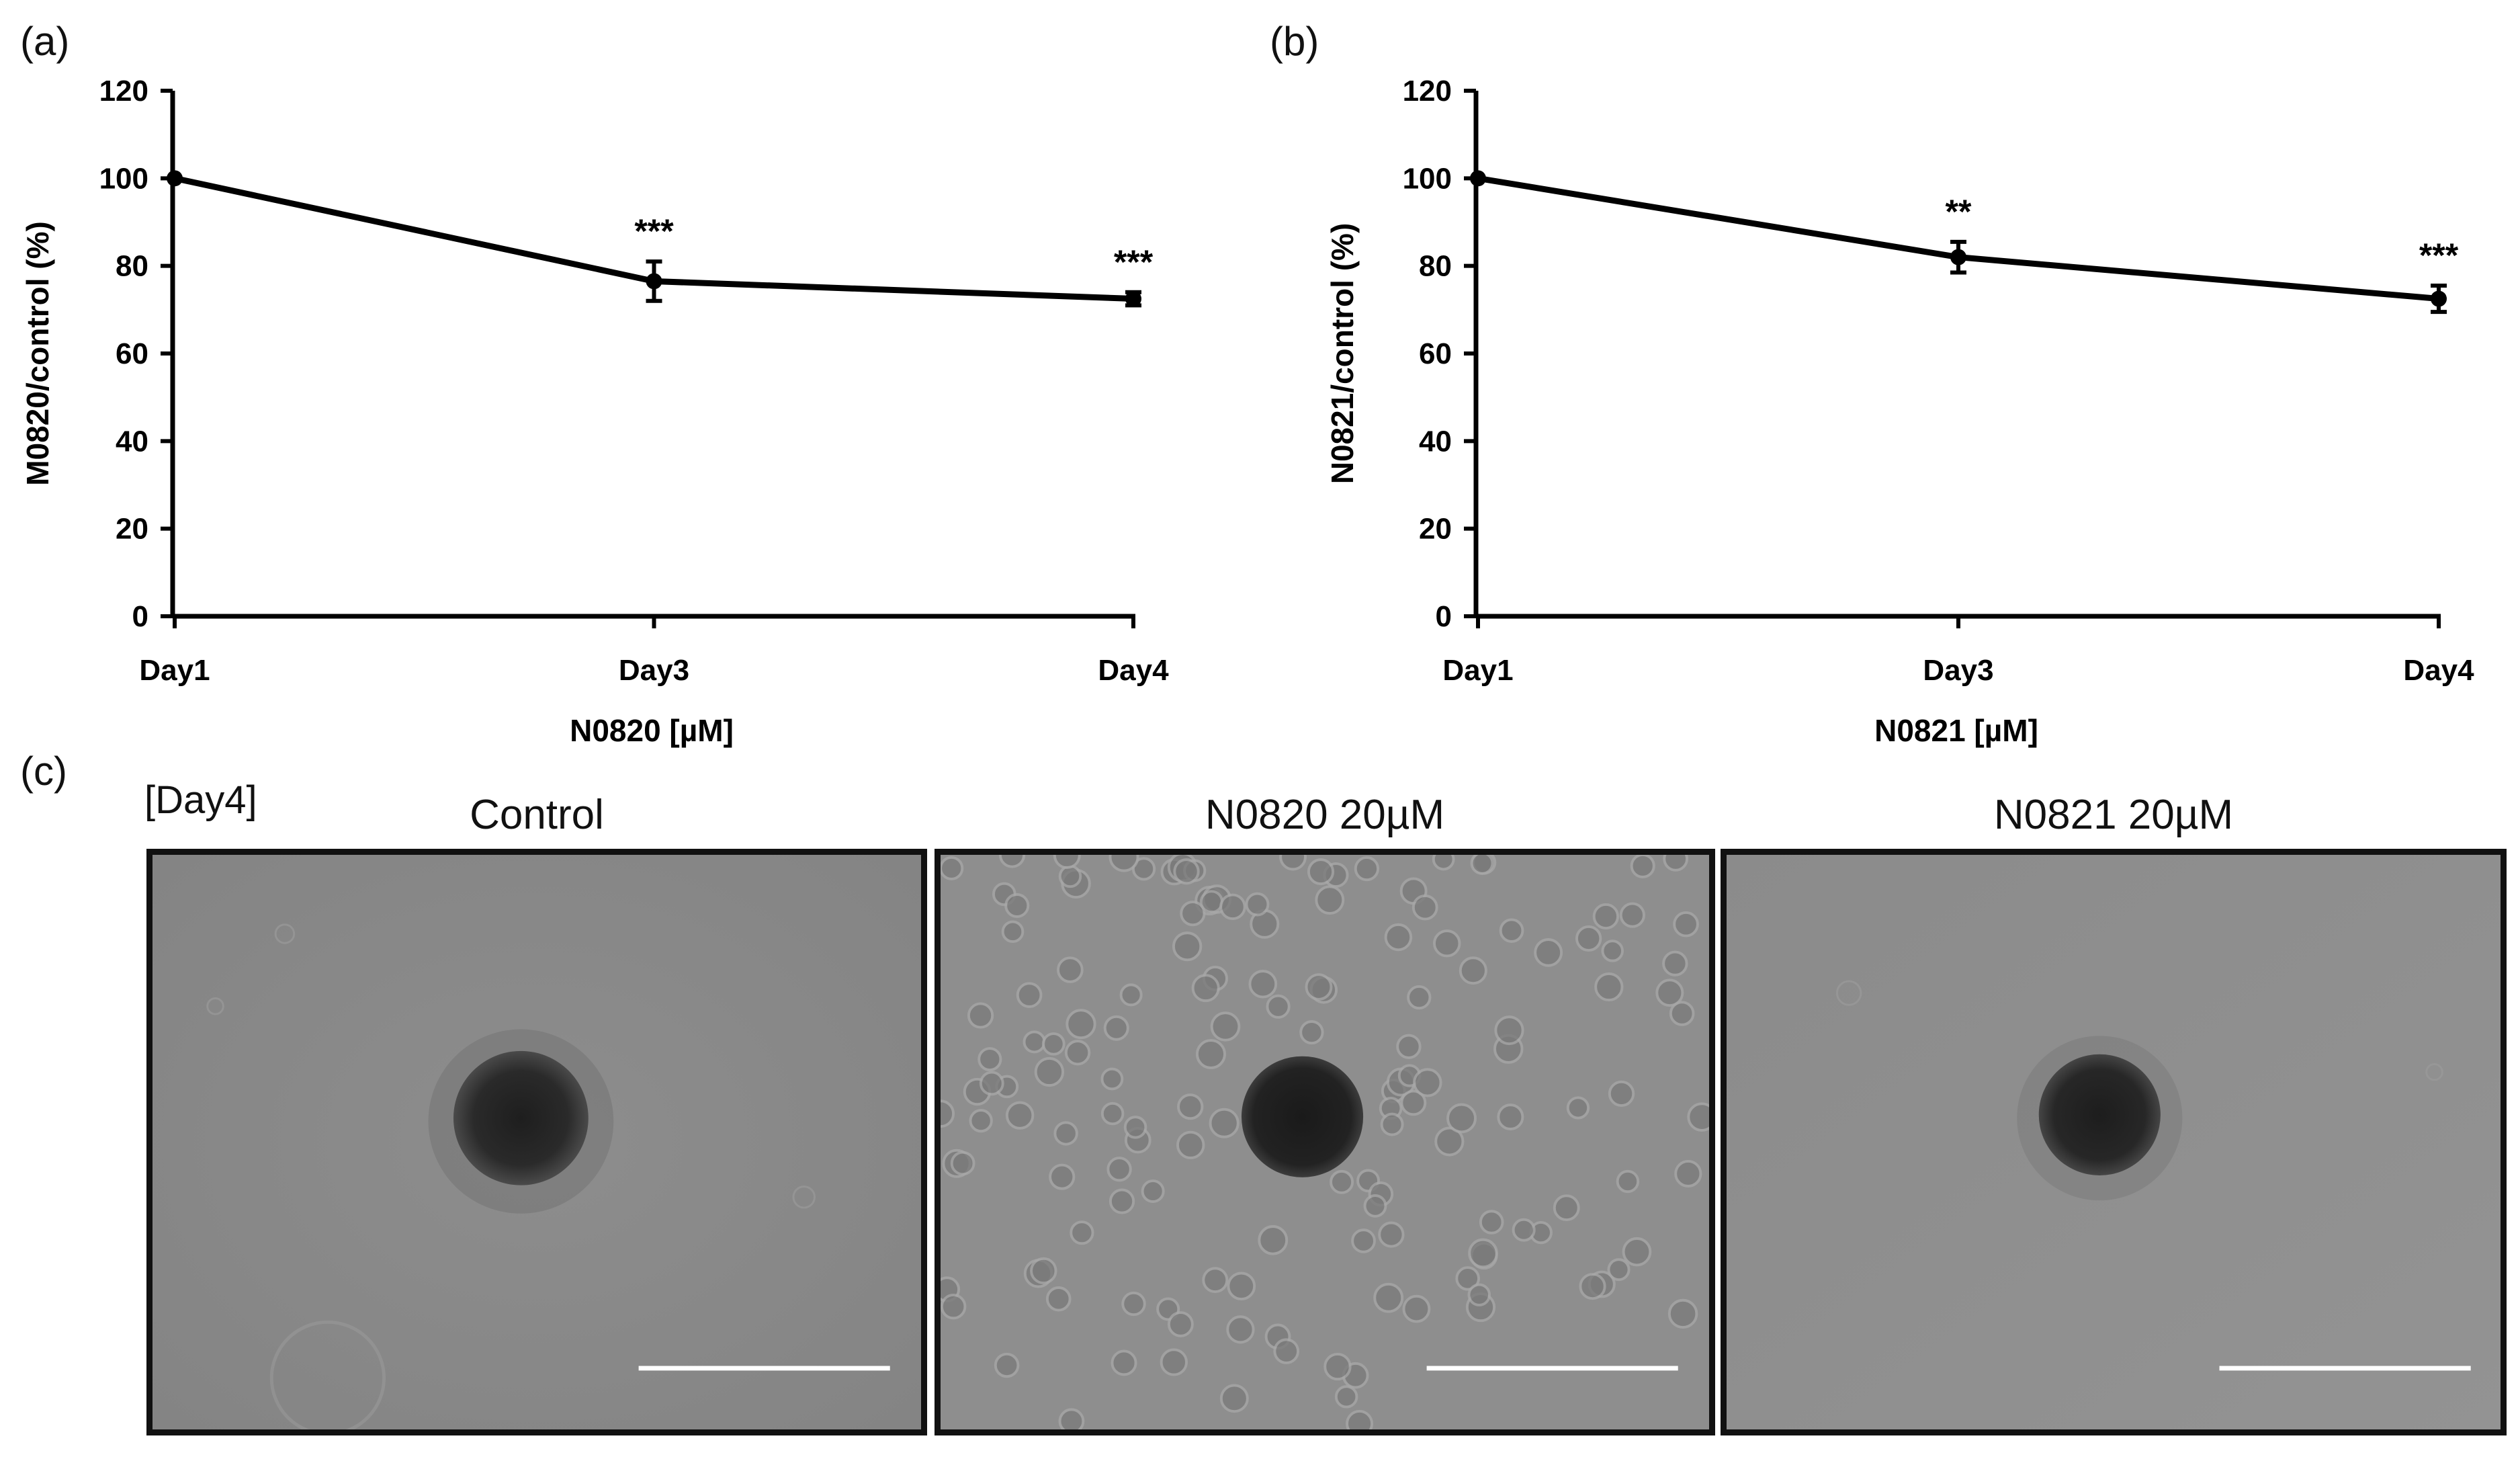 The image size is (2520, 1459). What do you see at coordinates (200, 800) in the screenshot?
I see `day-label: [Day4]` at bounding box center [200, 800].